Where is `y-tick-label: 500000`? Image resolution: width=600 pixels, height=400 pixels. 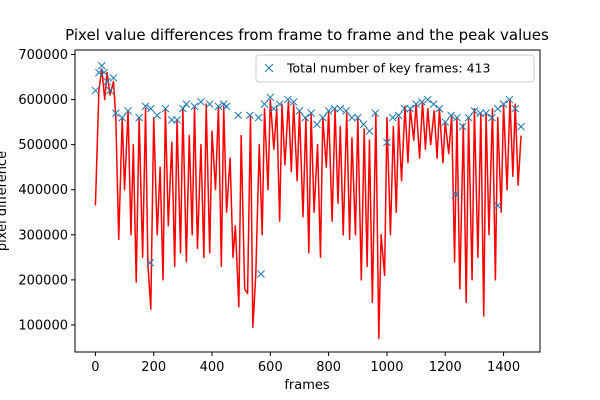
y-tick-label: 500000 is located at coordinates (43, 145).